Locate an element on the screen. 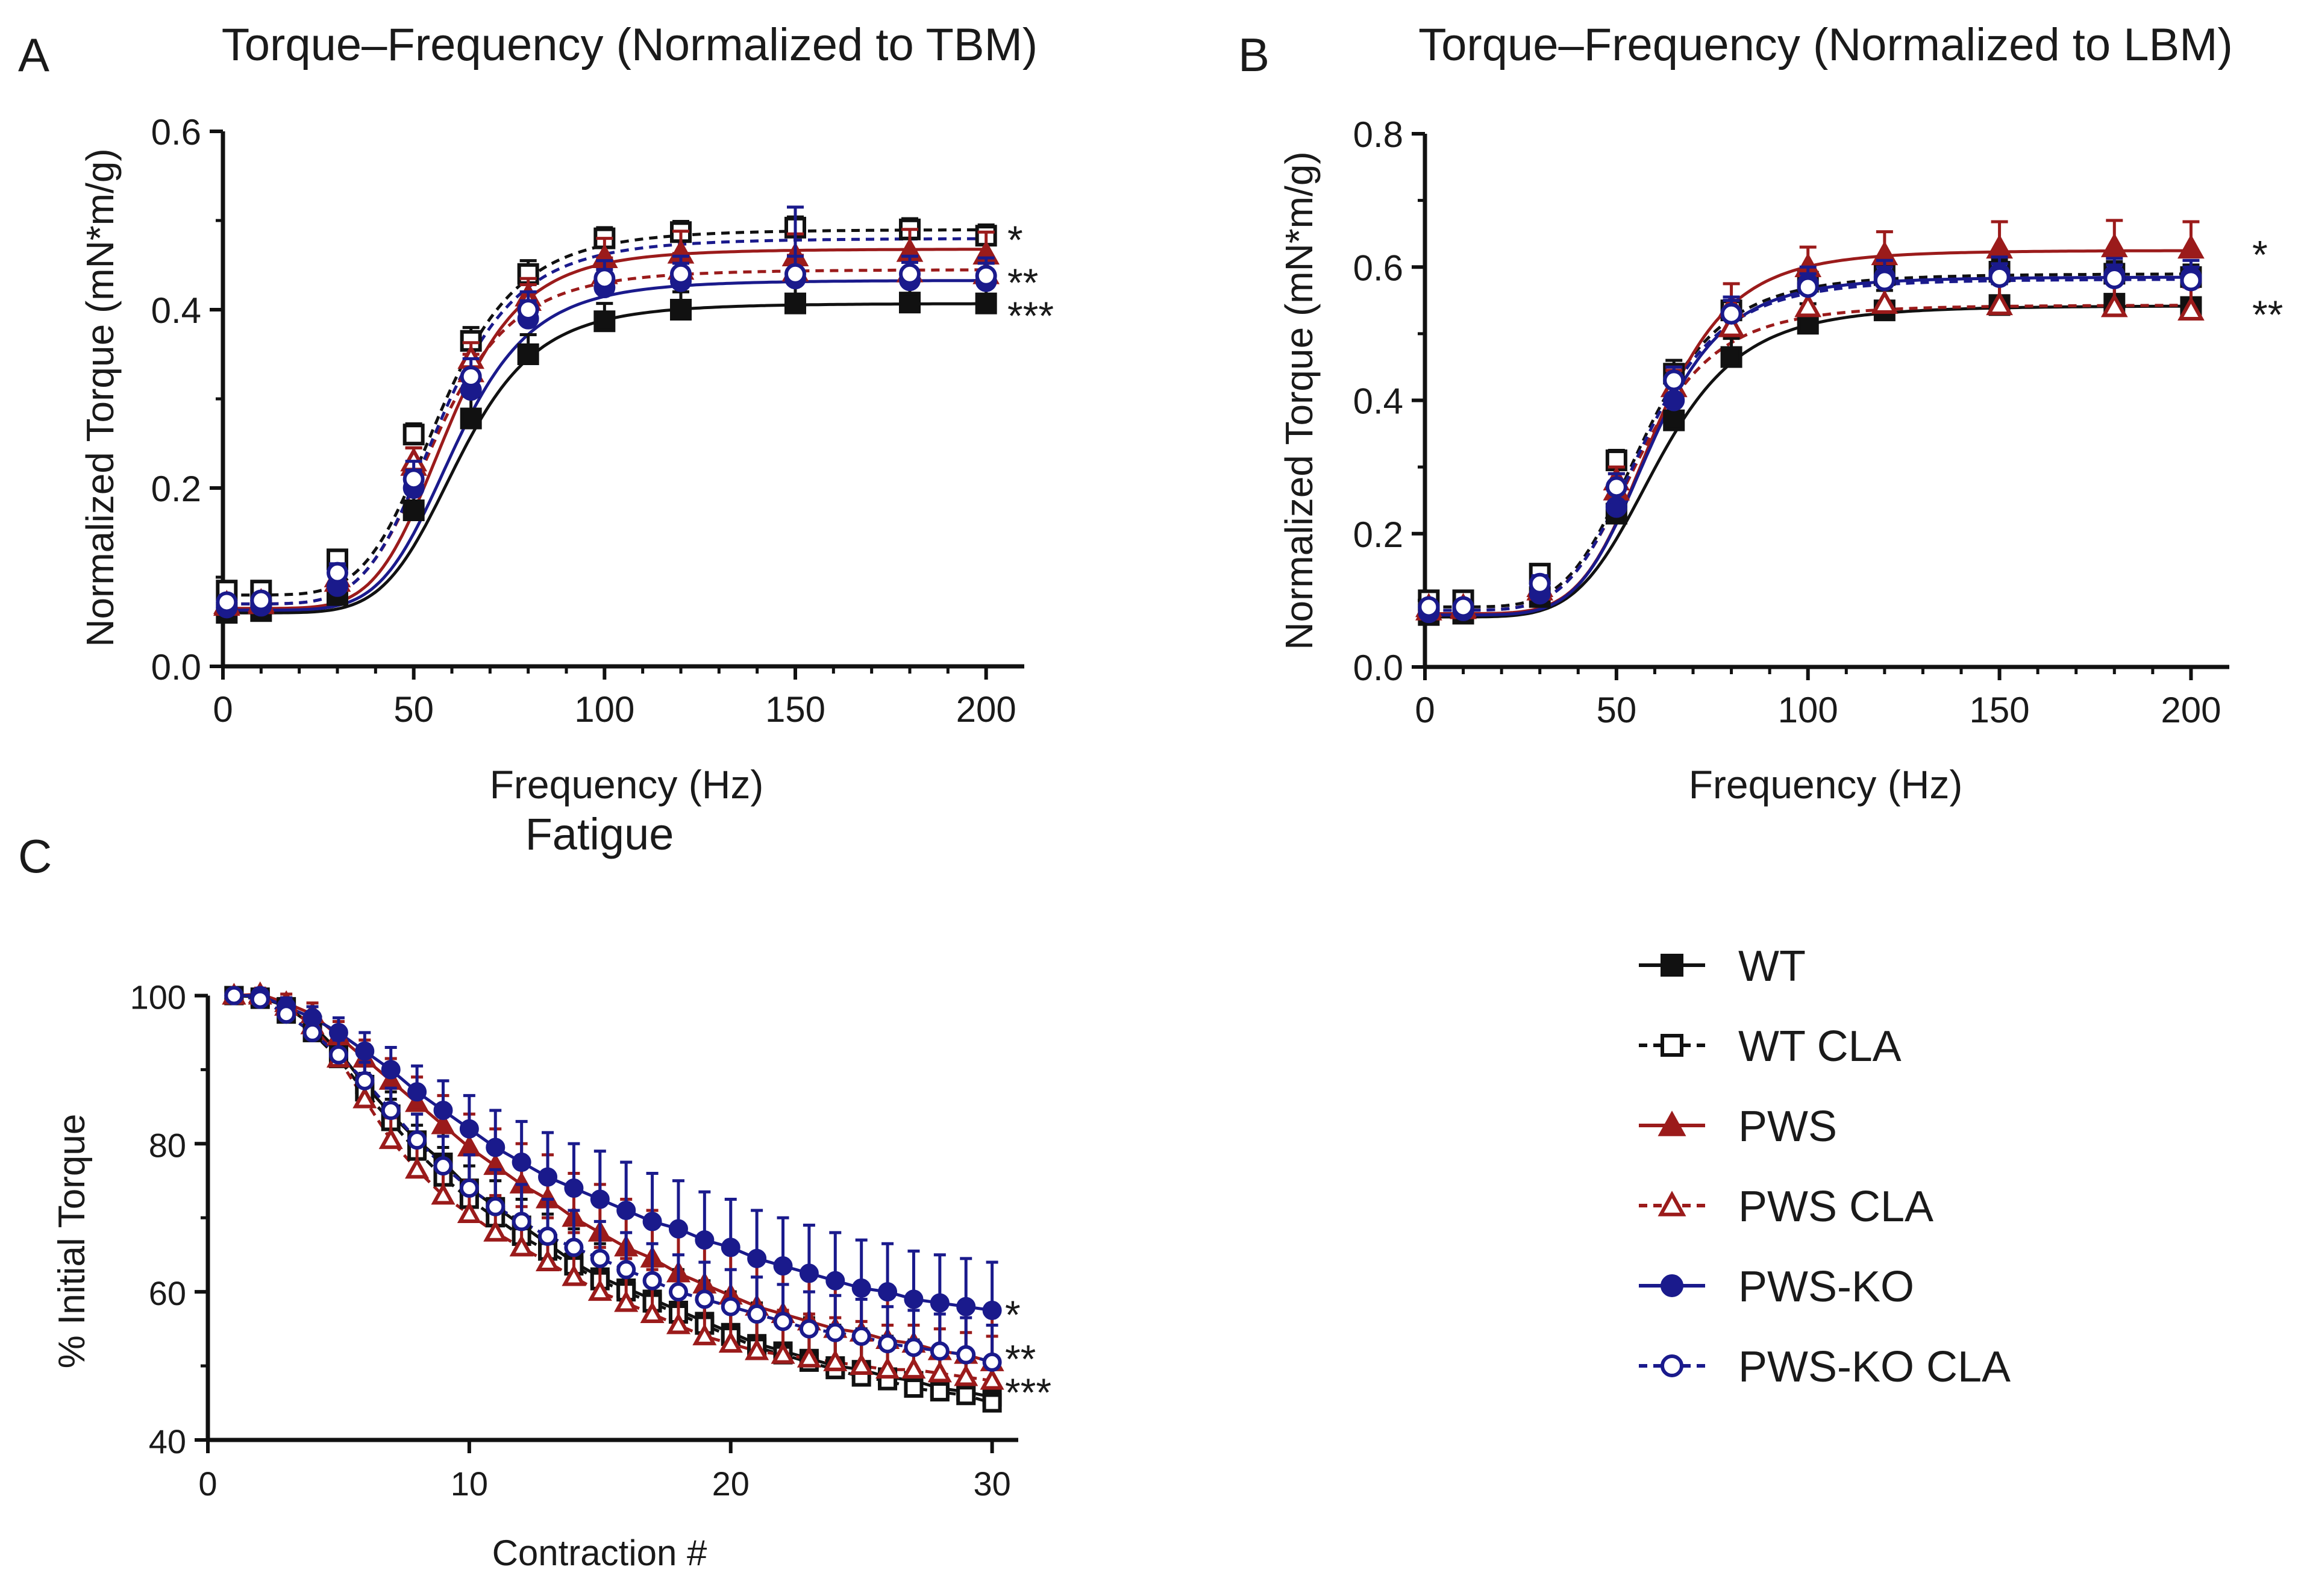  x-tick-label: 10 is located at coordinates (469, 1484).